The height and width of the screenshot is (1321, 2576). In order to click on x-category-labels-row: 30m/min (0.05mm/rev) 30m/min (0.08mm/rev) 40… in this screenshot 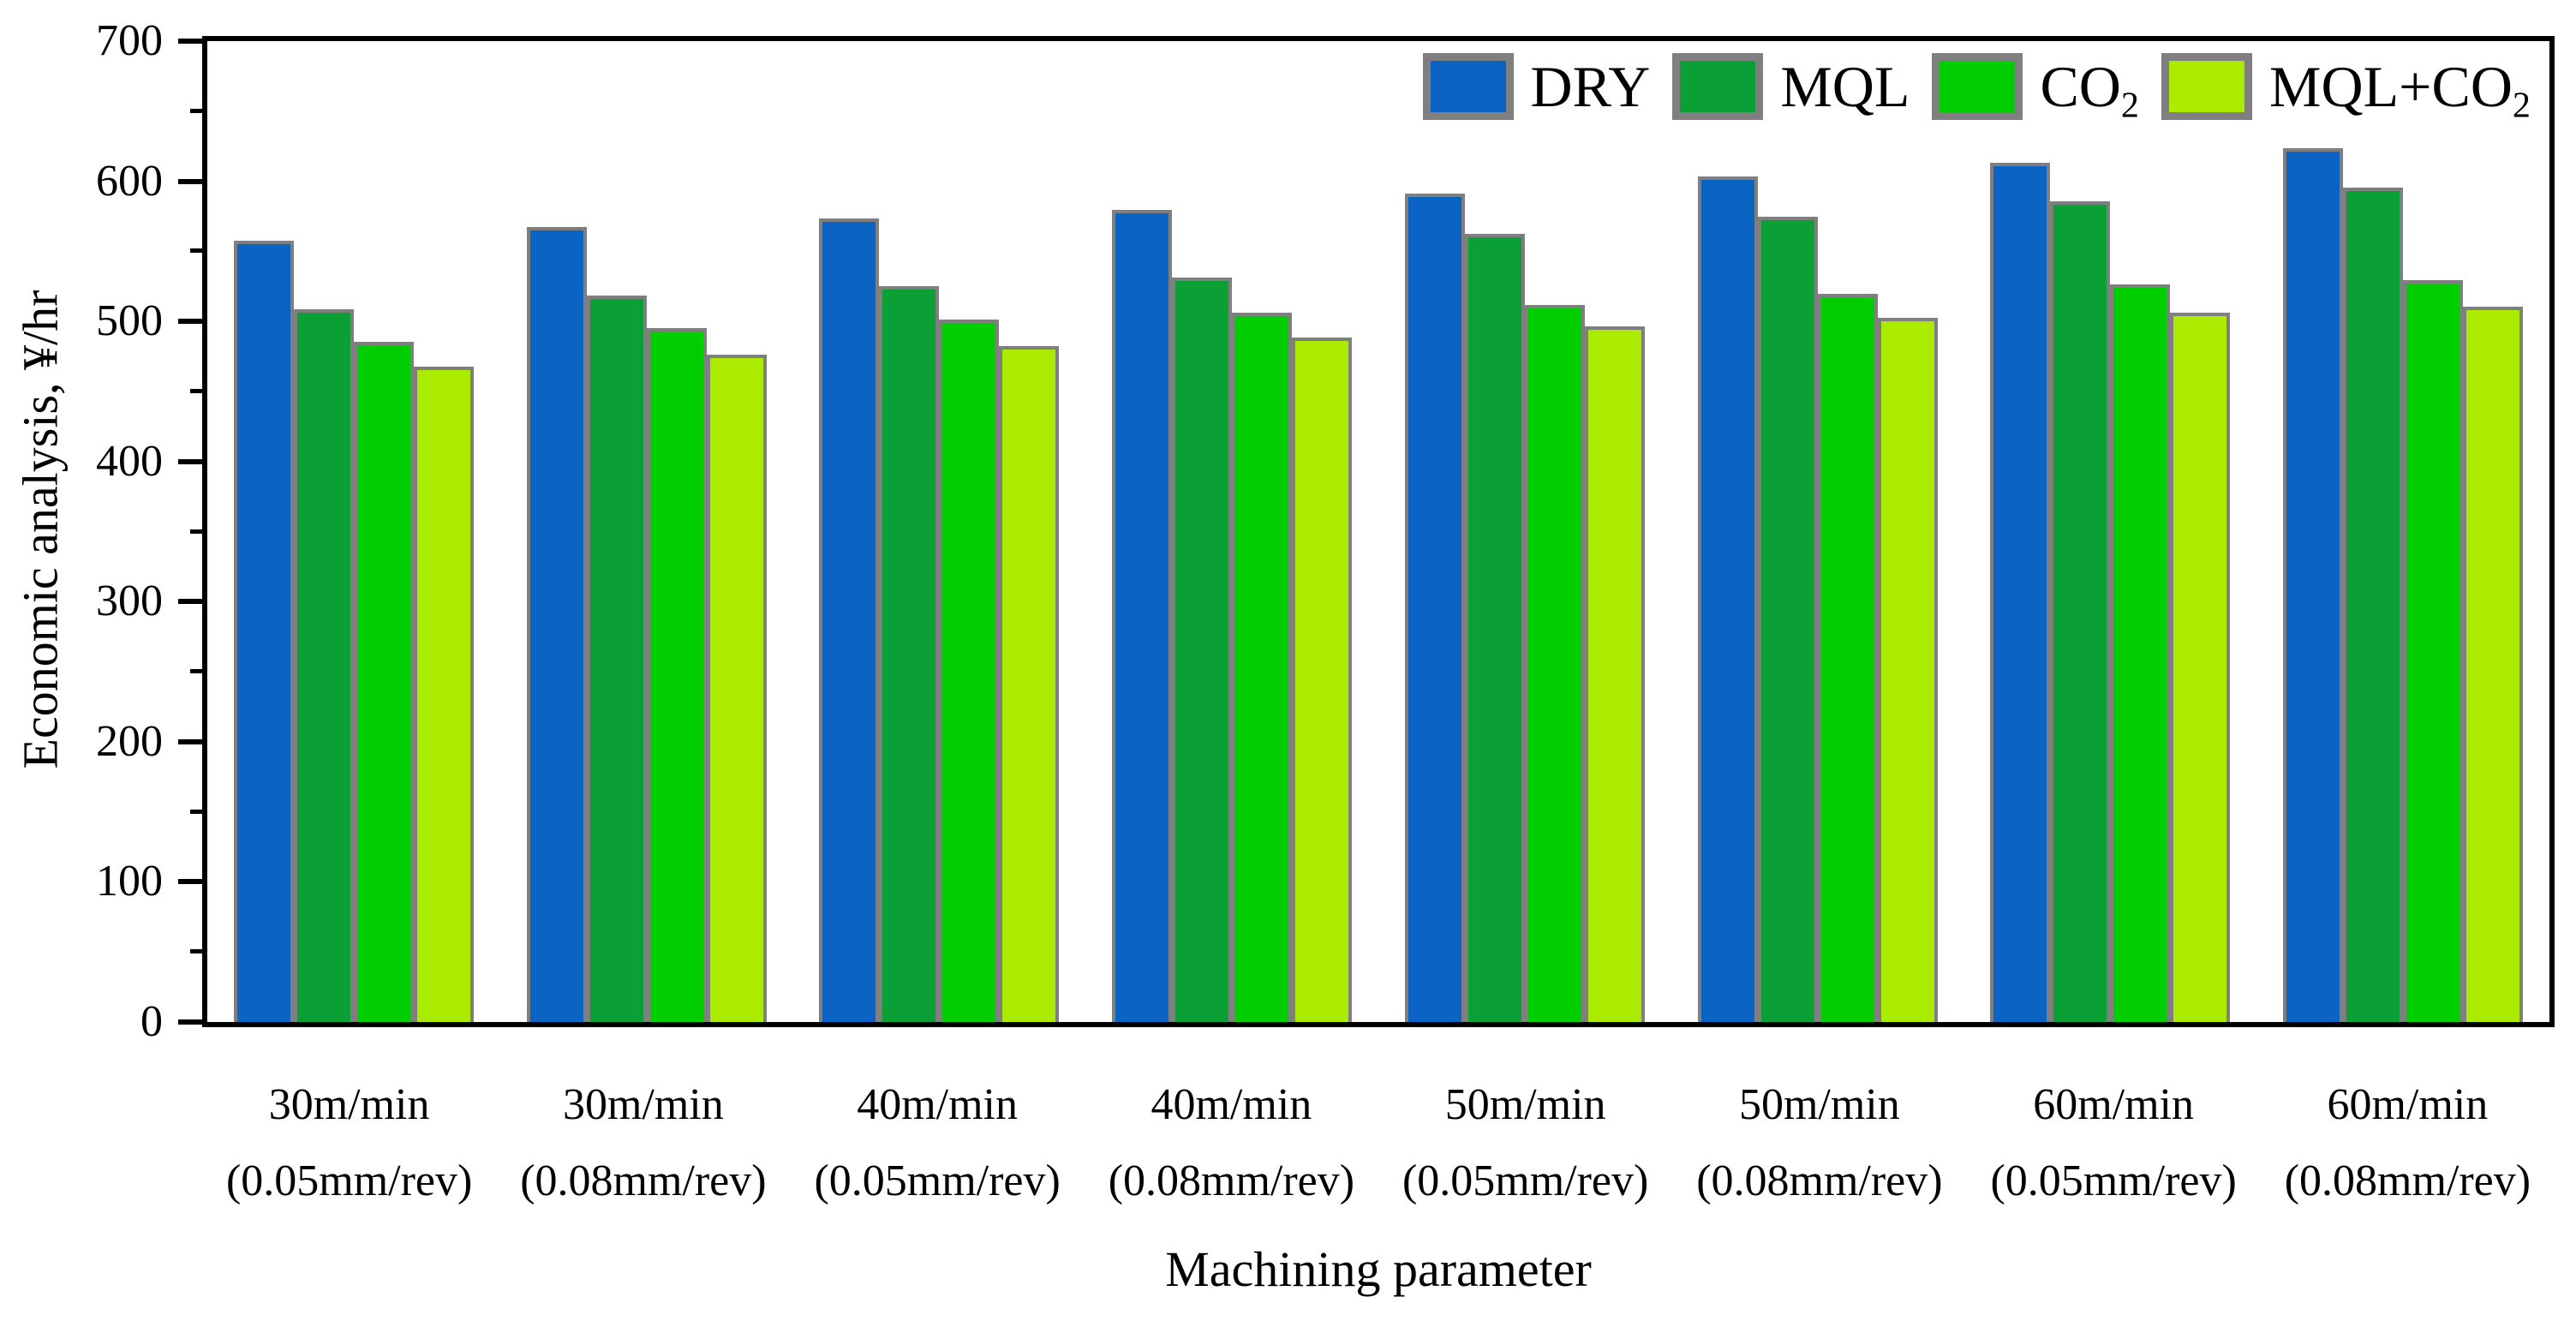, I will do `click(1378, 1152)`.